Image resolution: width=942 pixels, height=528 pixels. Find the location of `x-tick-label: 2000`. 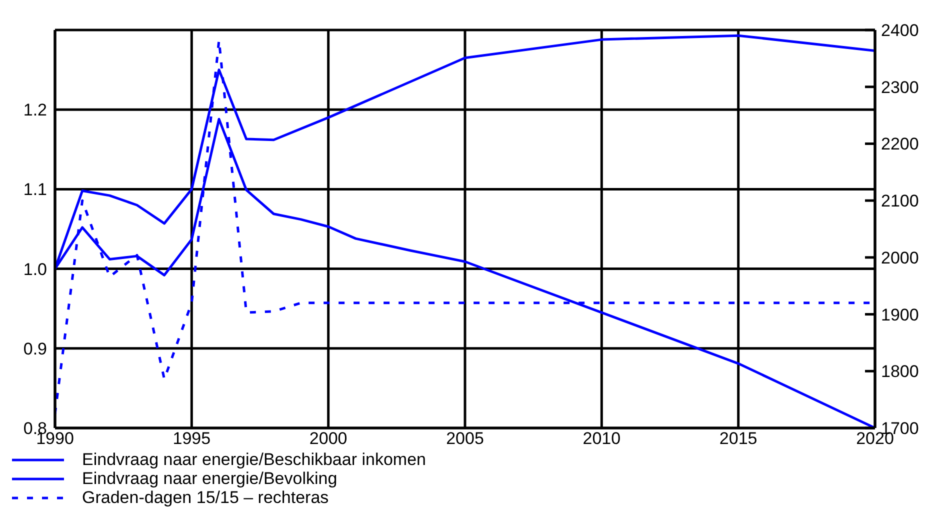

x-tick-label: 2000 is located at coordinates (328, 438).